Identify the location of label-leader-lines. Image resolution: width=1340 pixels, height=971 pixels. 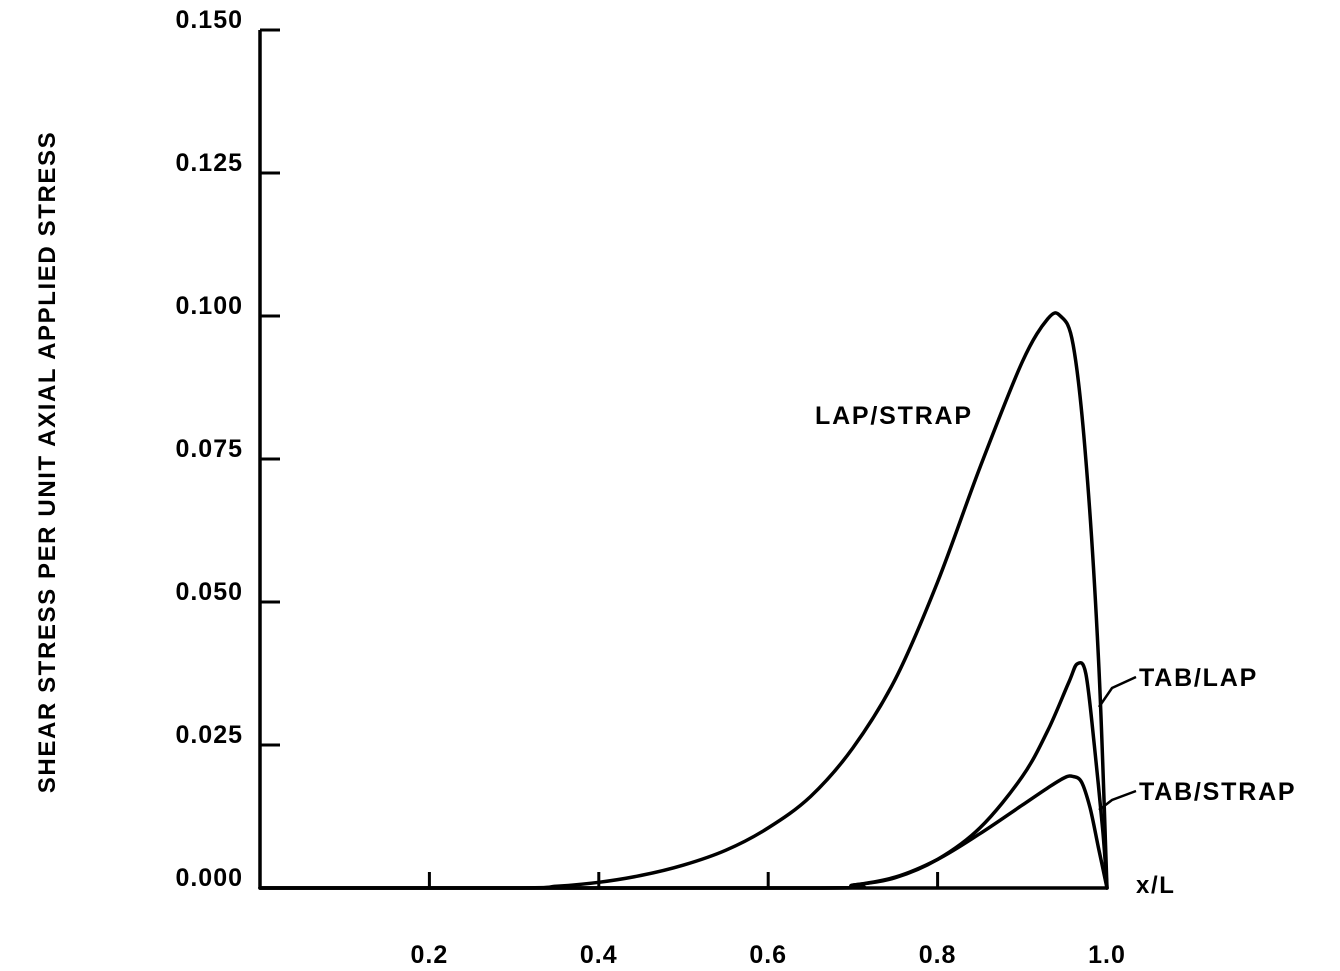
(1117, 743).